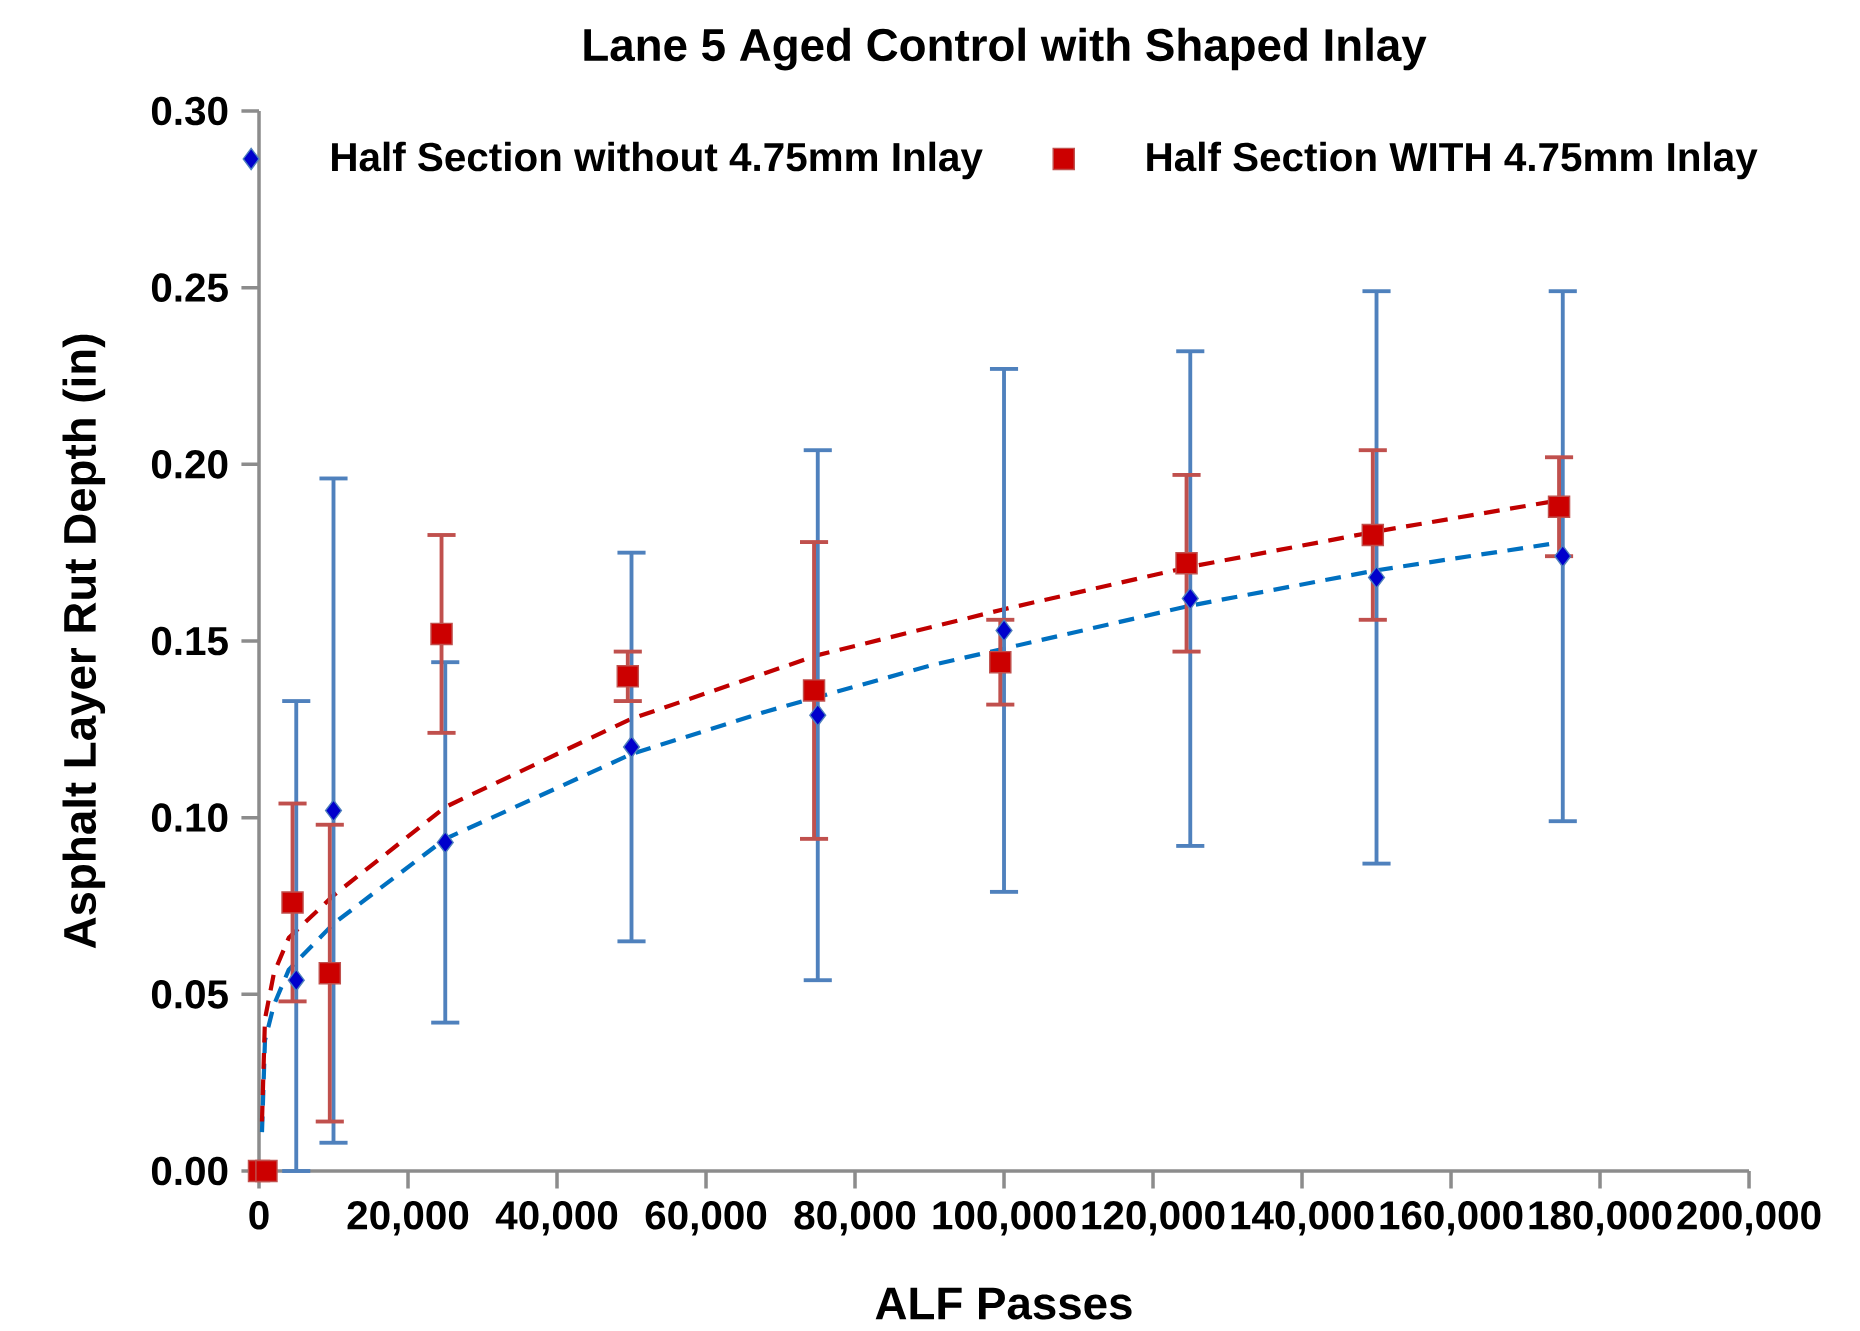 The width and height of the screenshot is (1860, 1331). What do you see at coordinates (657, 160) in the screenshot?
I see `legend-label: Half Section without 4.75mm Inlay` at bounding box center [657, 160].